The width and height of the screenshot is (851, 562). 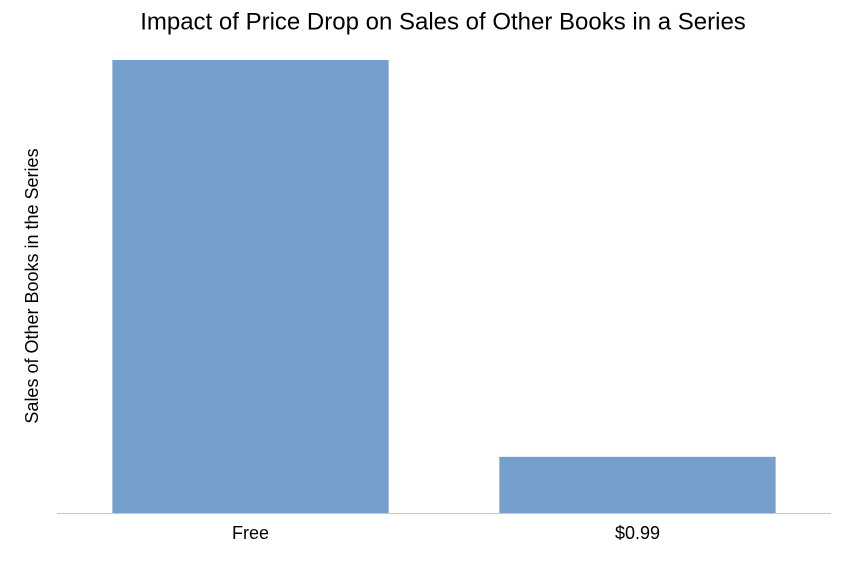 I want to click on y-axis-label: Sales of Other Books in the Series, so click(x=32, y=285).